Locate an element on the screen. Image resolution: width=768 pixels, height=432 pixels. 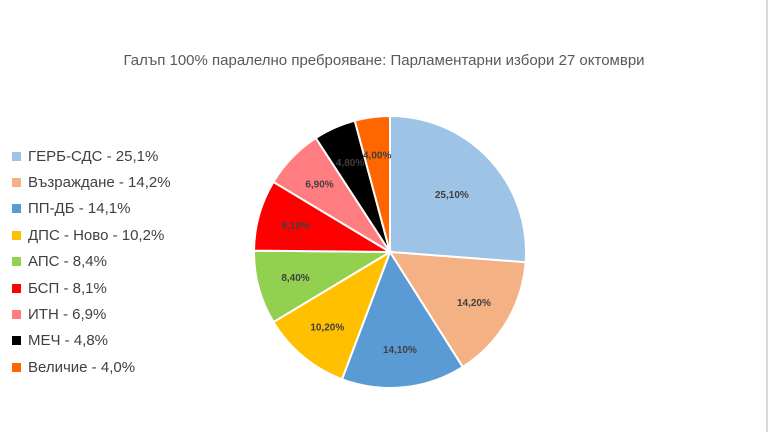
legend-label: АПС - 8,4% is located at coordinates (67, 262).